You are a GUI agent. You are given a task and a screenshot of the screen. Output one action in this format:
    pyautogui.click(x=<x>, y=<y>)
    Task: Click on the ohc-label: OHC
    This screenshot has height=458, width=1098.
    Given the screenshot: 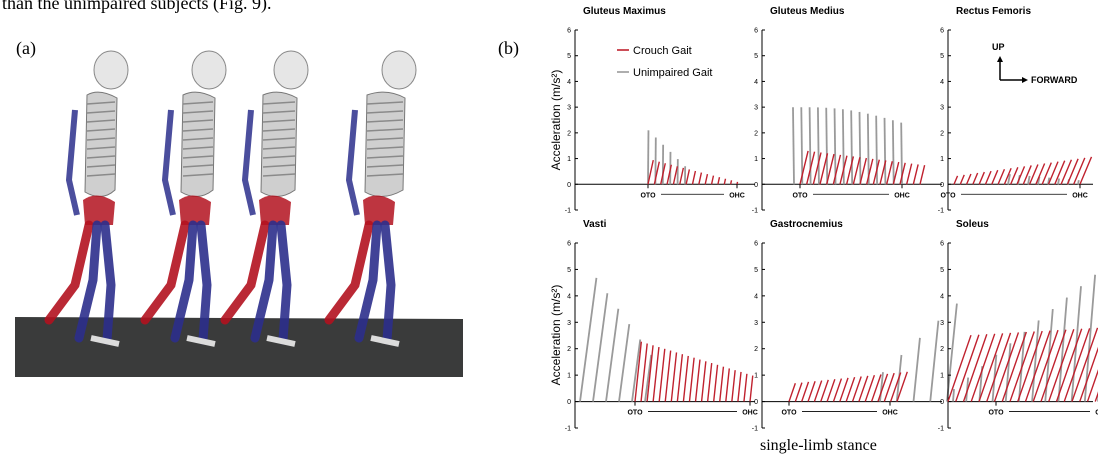 What is the action you would take?
    pyautogui.click(x=750, y=413)
    